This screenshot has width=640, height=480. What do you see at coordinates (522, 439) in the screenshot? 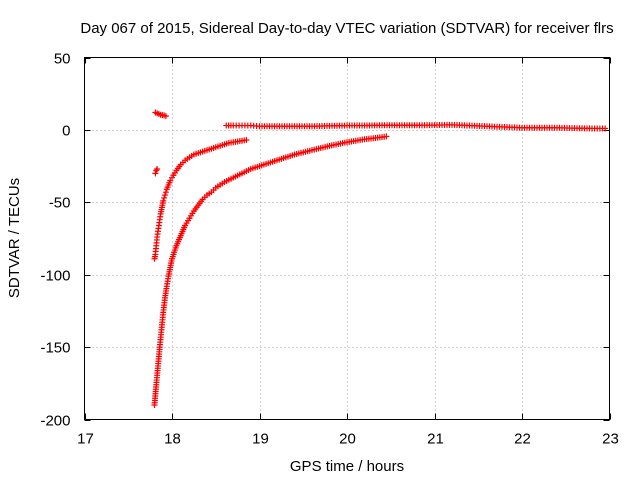
I see `x-tick-label: 22` at bounding box center [522, 439].